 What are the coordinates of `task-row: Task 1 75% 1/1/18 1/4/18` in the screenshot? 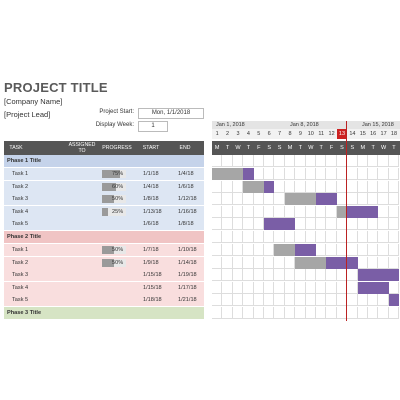 It's located at (104, 174).